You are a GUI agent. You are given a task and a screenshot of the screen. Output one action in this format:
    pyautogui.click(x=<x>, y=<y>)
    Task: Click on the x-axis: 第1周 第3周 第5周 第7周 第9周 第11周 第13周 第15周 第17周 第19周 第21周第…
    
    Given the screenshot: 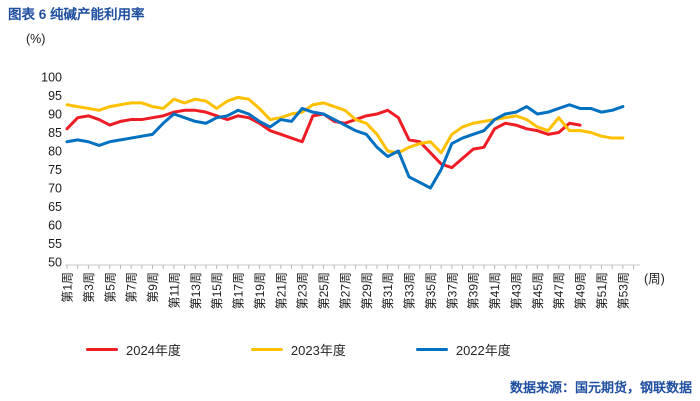 What is the action you would take?
    pyautogui.click(x=350, y=286)
    